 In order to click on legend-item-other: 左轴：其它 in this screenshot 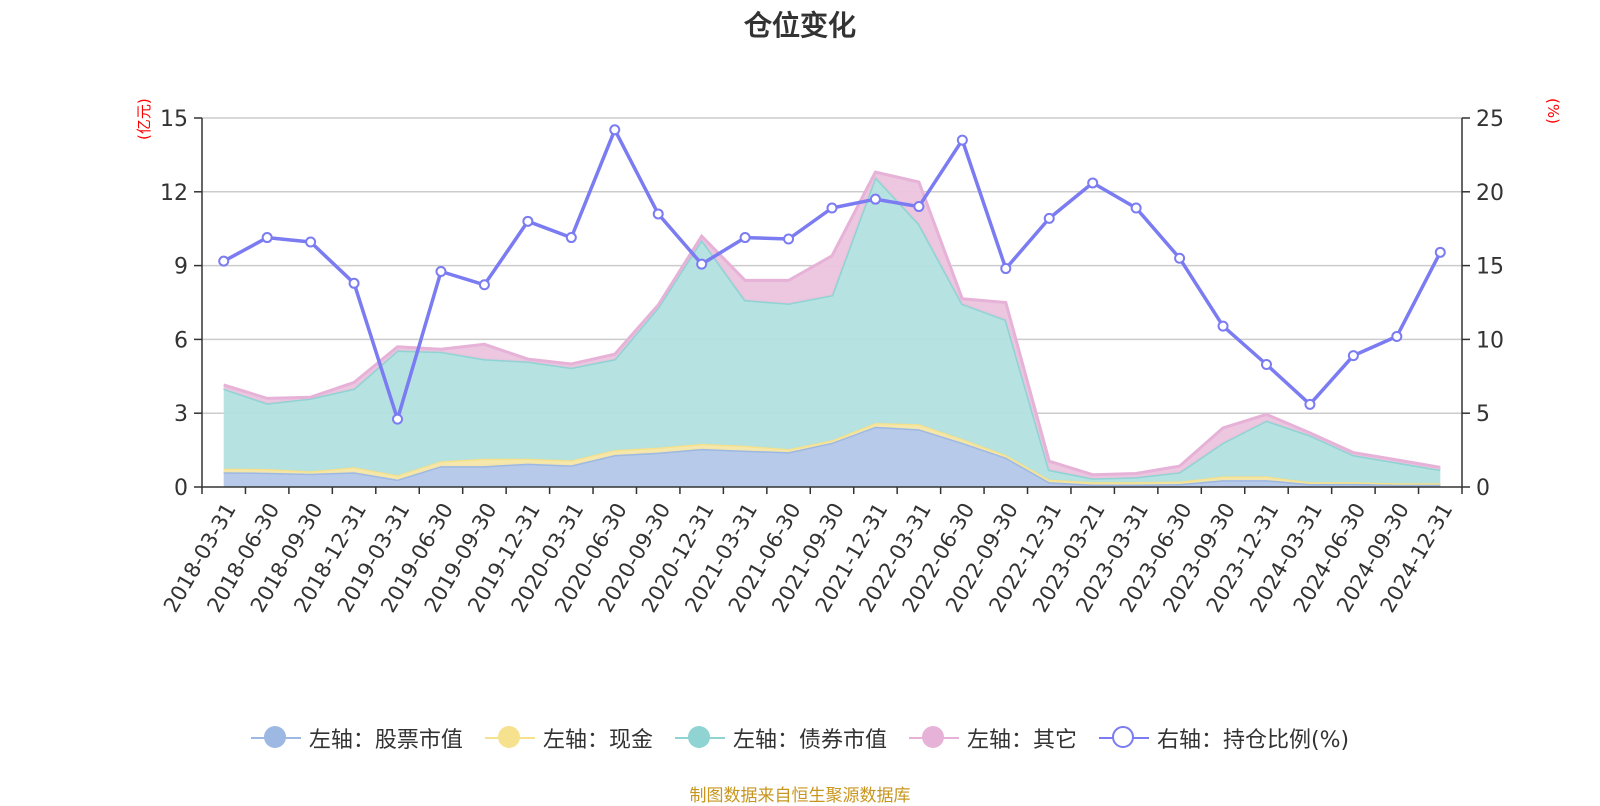, I will do `click(992, 738)`.